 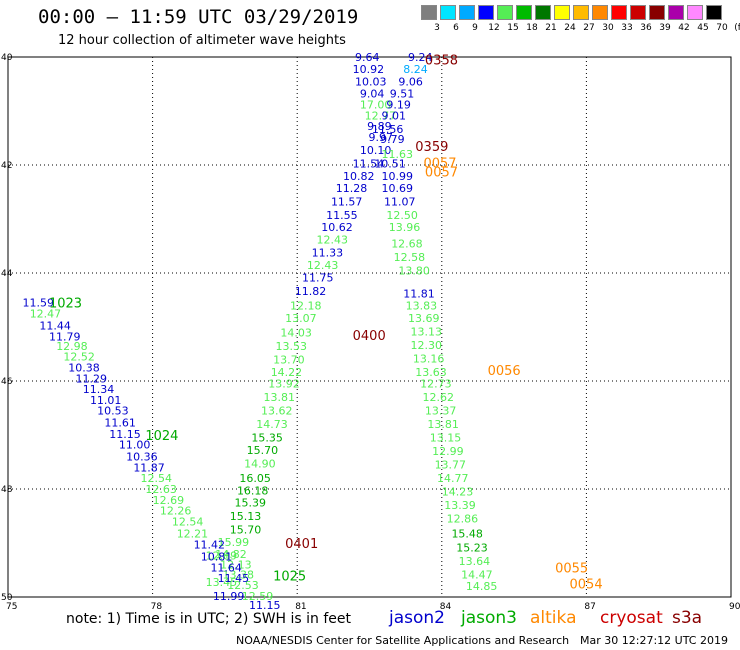 I want to click on wave-height-value: 11.42, so click(x=210, y=545).